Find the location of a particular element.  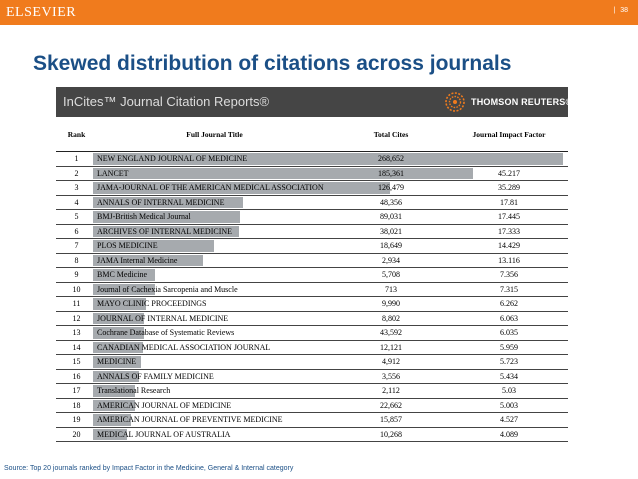

total-cites-value: 89,031 is located at coordinates (391, 217).